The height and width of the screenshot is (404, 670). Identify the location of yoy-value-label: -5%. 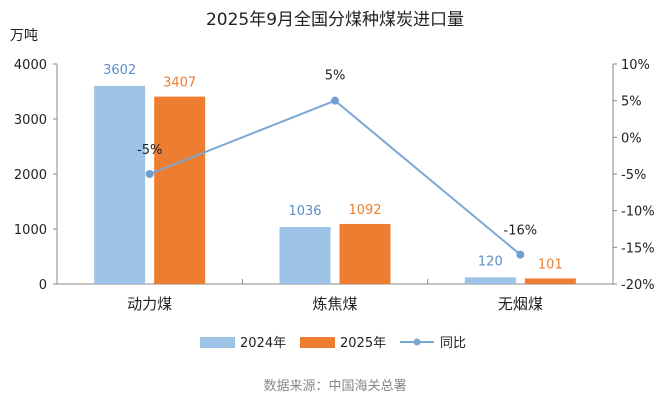
(149, 150).